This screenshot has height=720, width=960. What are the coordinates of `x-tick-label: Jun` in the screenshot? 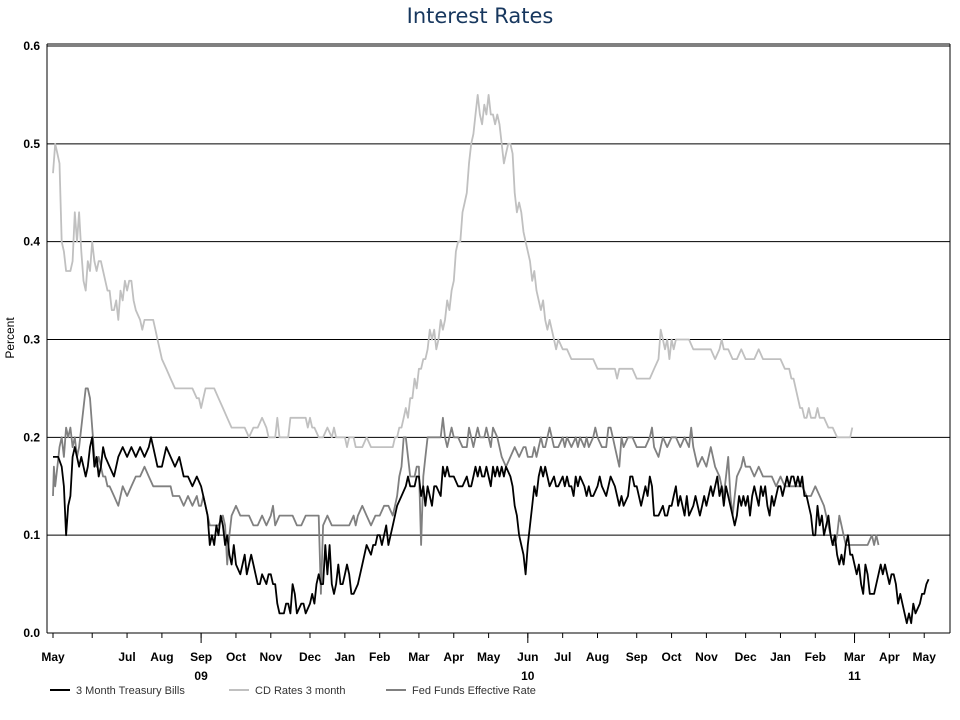 It's located at (527, 657).